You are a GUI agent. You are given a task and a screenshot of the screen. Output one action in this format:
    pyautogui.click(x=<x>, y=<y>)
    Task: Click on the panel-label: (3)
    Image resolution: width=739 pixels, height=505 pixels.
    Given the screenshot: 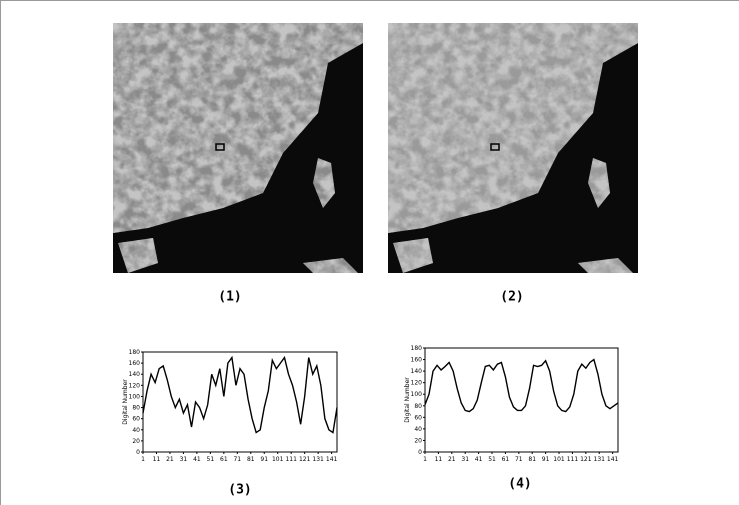 What is the action you would take?
    pyautogui.click(x=239, y=490)
    